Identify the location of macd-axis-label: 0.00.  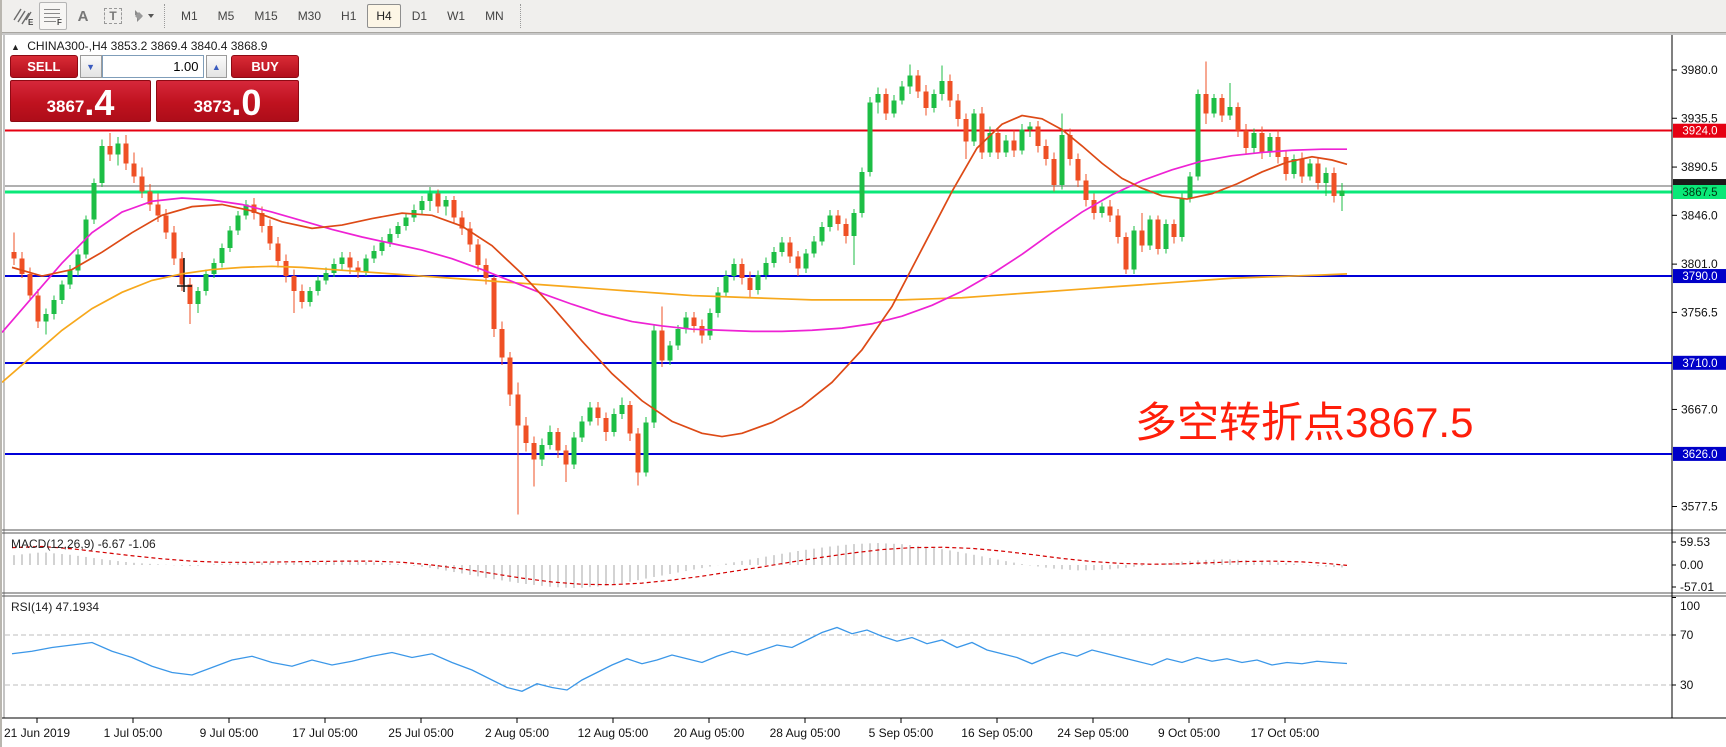
(1692, 565).